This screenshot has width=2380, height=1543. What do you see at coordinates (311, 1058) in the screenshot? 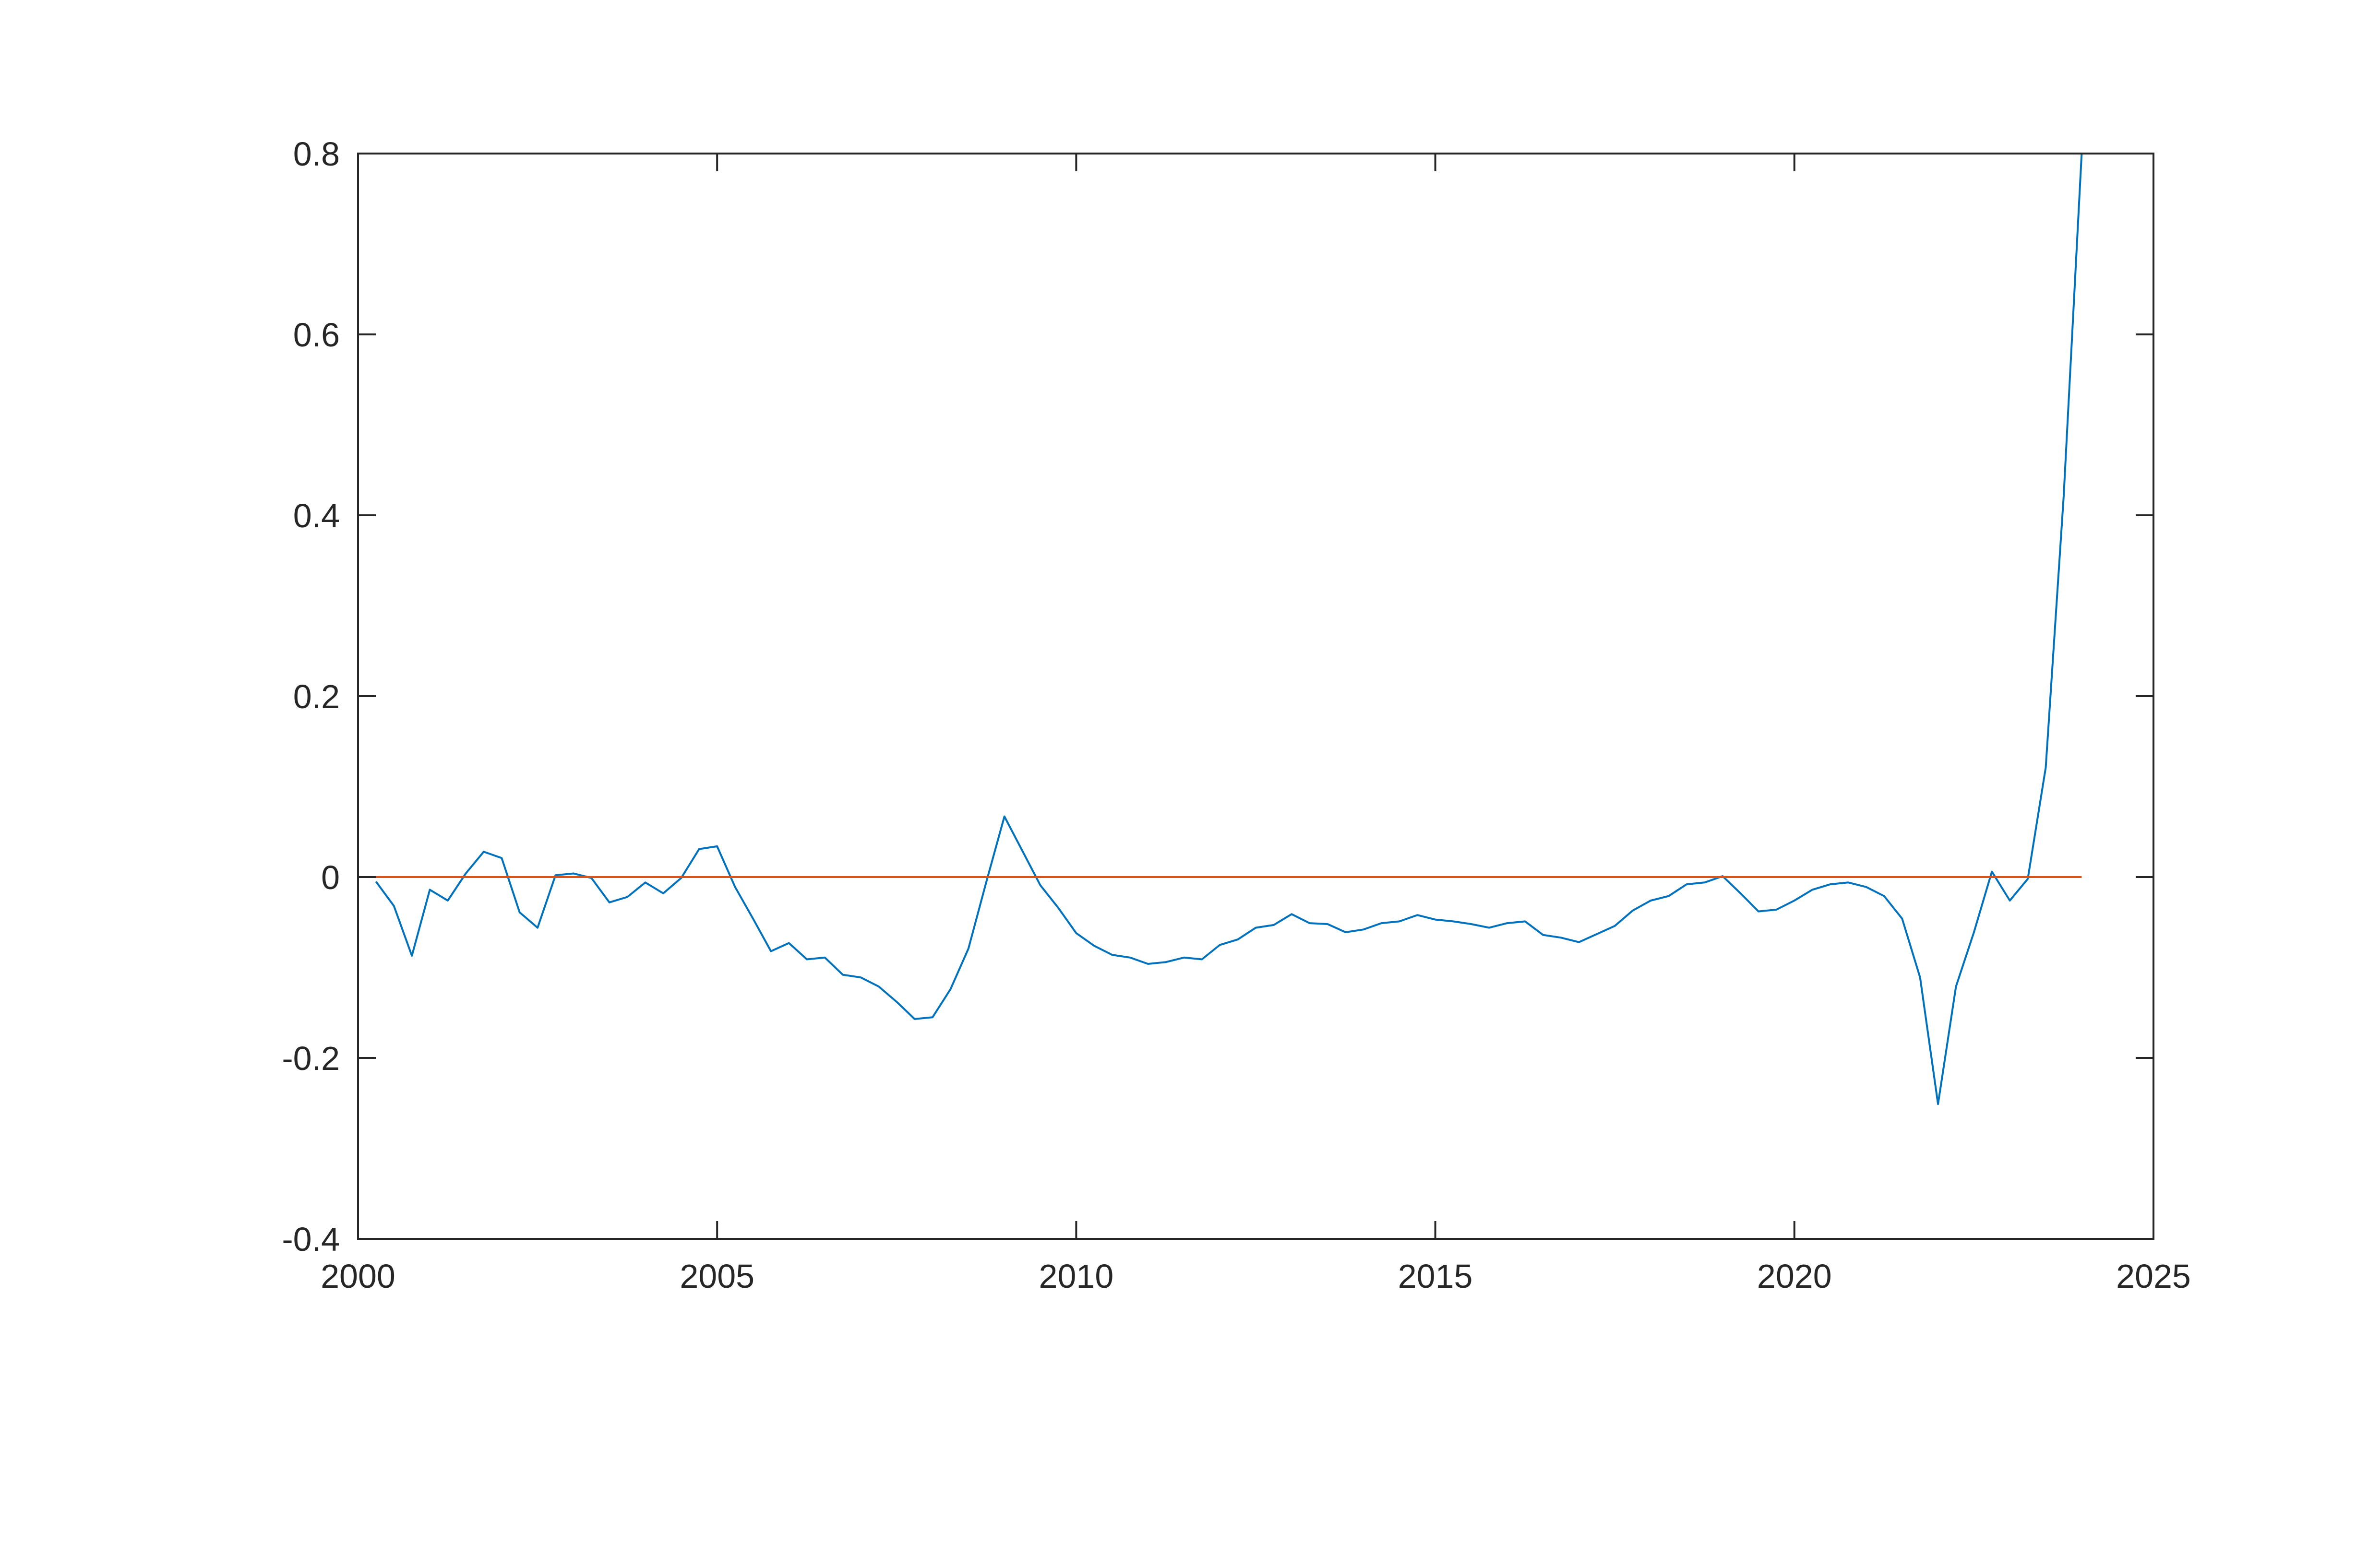
I see `y-tick-label: -0.2` at bounding box center [311, 1058].